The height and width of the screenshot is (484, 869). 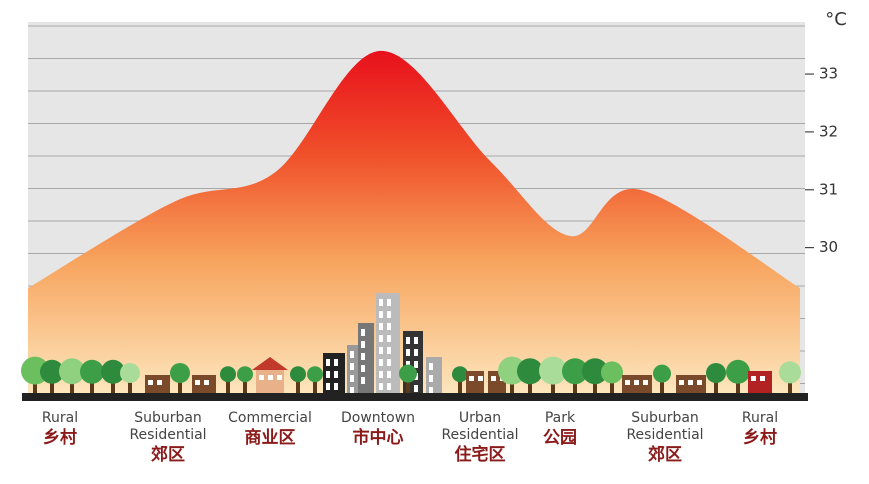 I want to click on category-label: Commercial 商业区, so click(x=270, y=429).